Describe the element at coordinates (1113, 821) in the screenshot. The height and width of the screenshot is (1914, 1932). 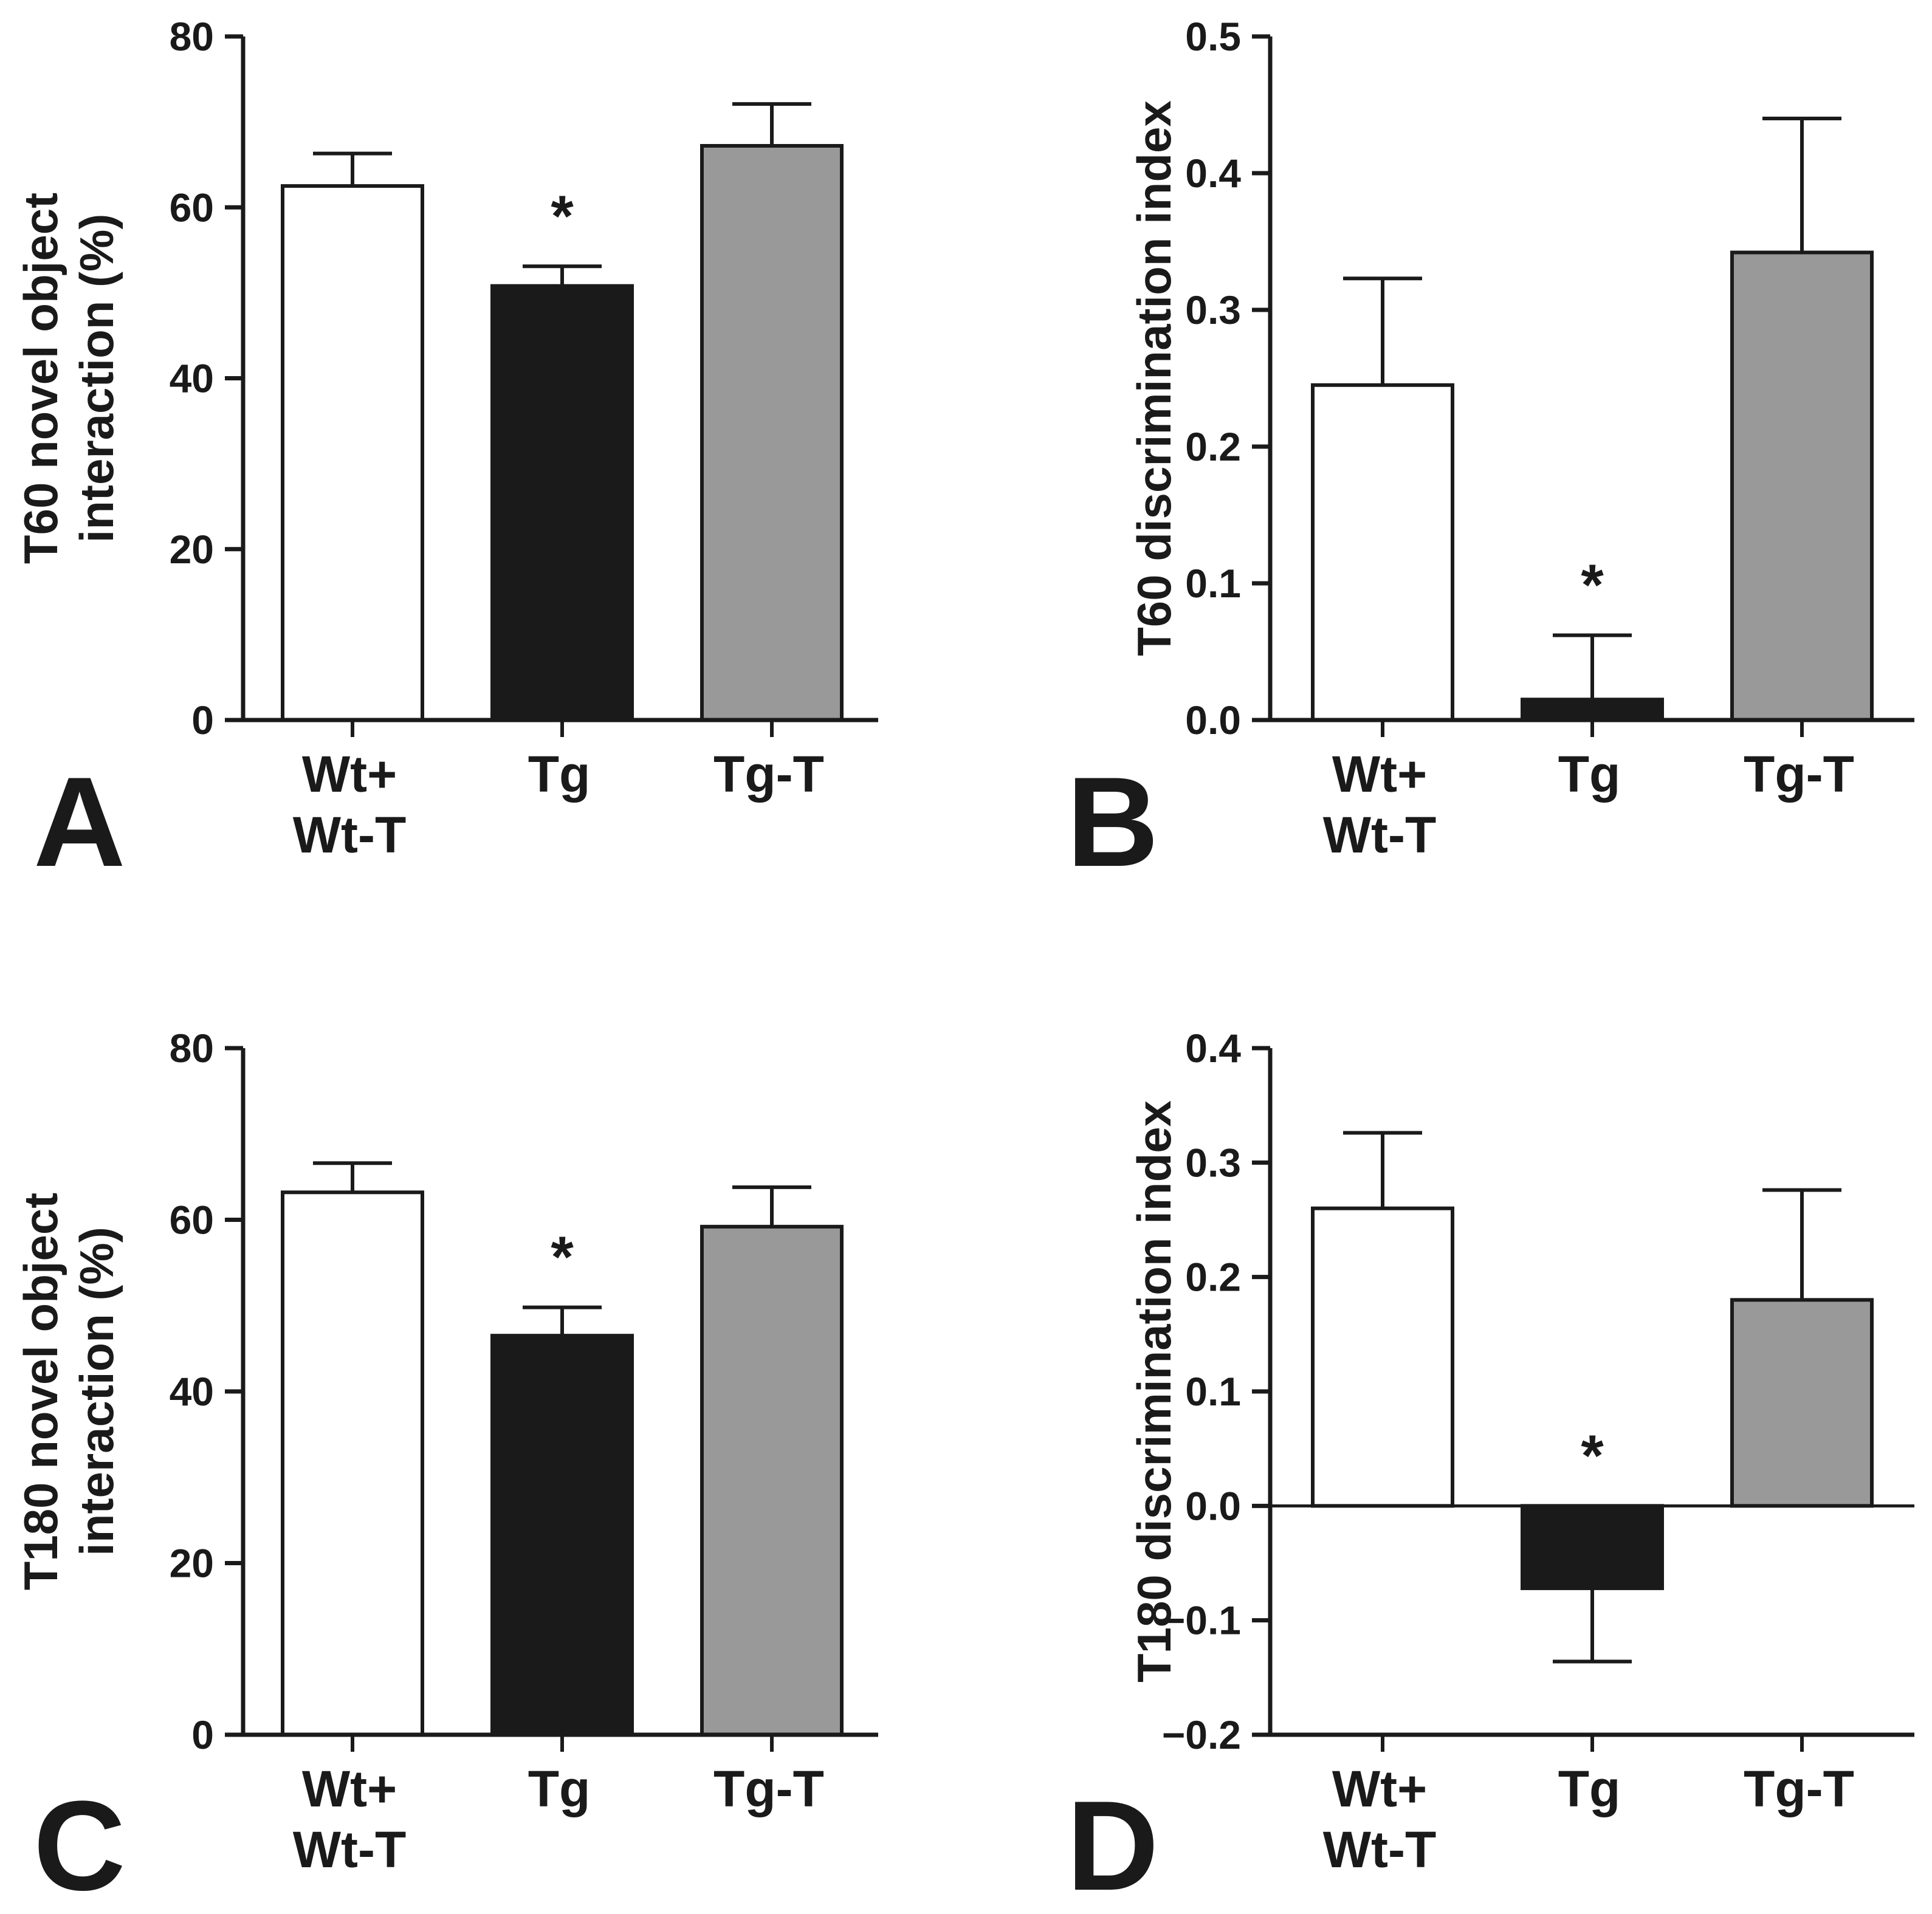
I see `panel-letter: B` at that location.